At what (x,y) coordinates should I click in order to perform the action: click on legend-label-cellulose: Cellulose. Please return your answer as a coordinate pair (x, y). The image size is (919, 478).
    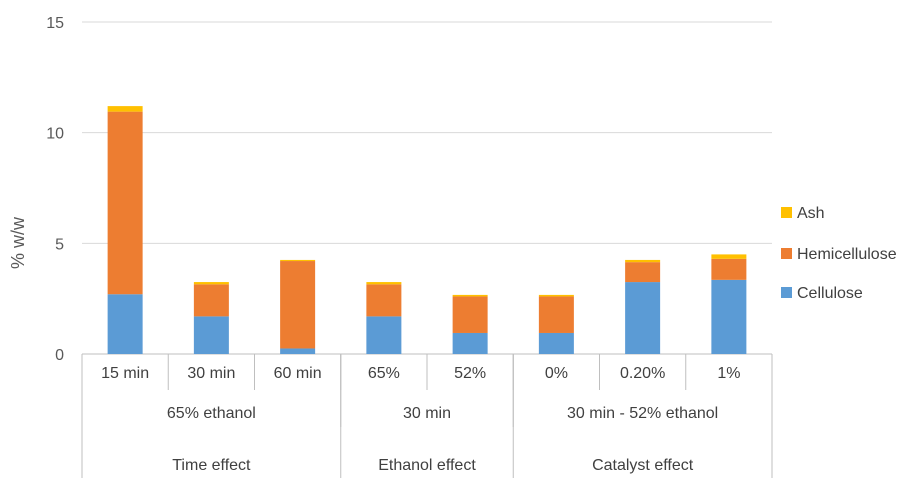
    Looking at the image, I should click on (830, 293).